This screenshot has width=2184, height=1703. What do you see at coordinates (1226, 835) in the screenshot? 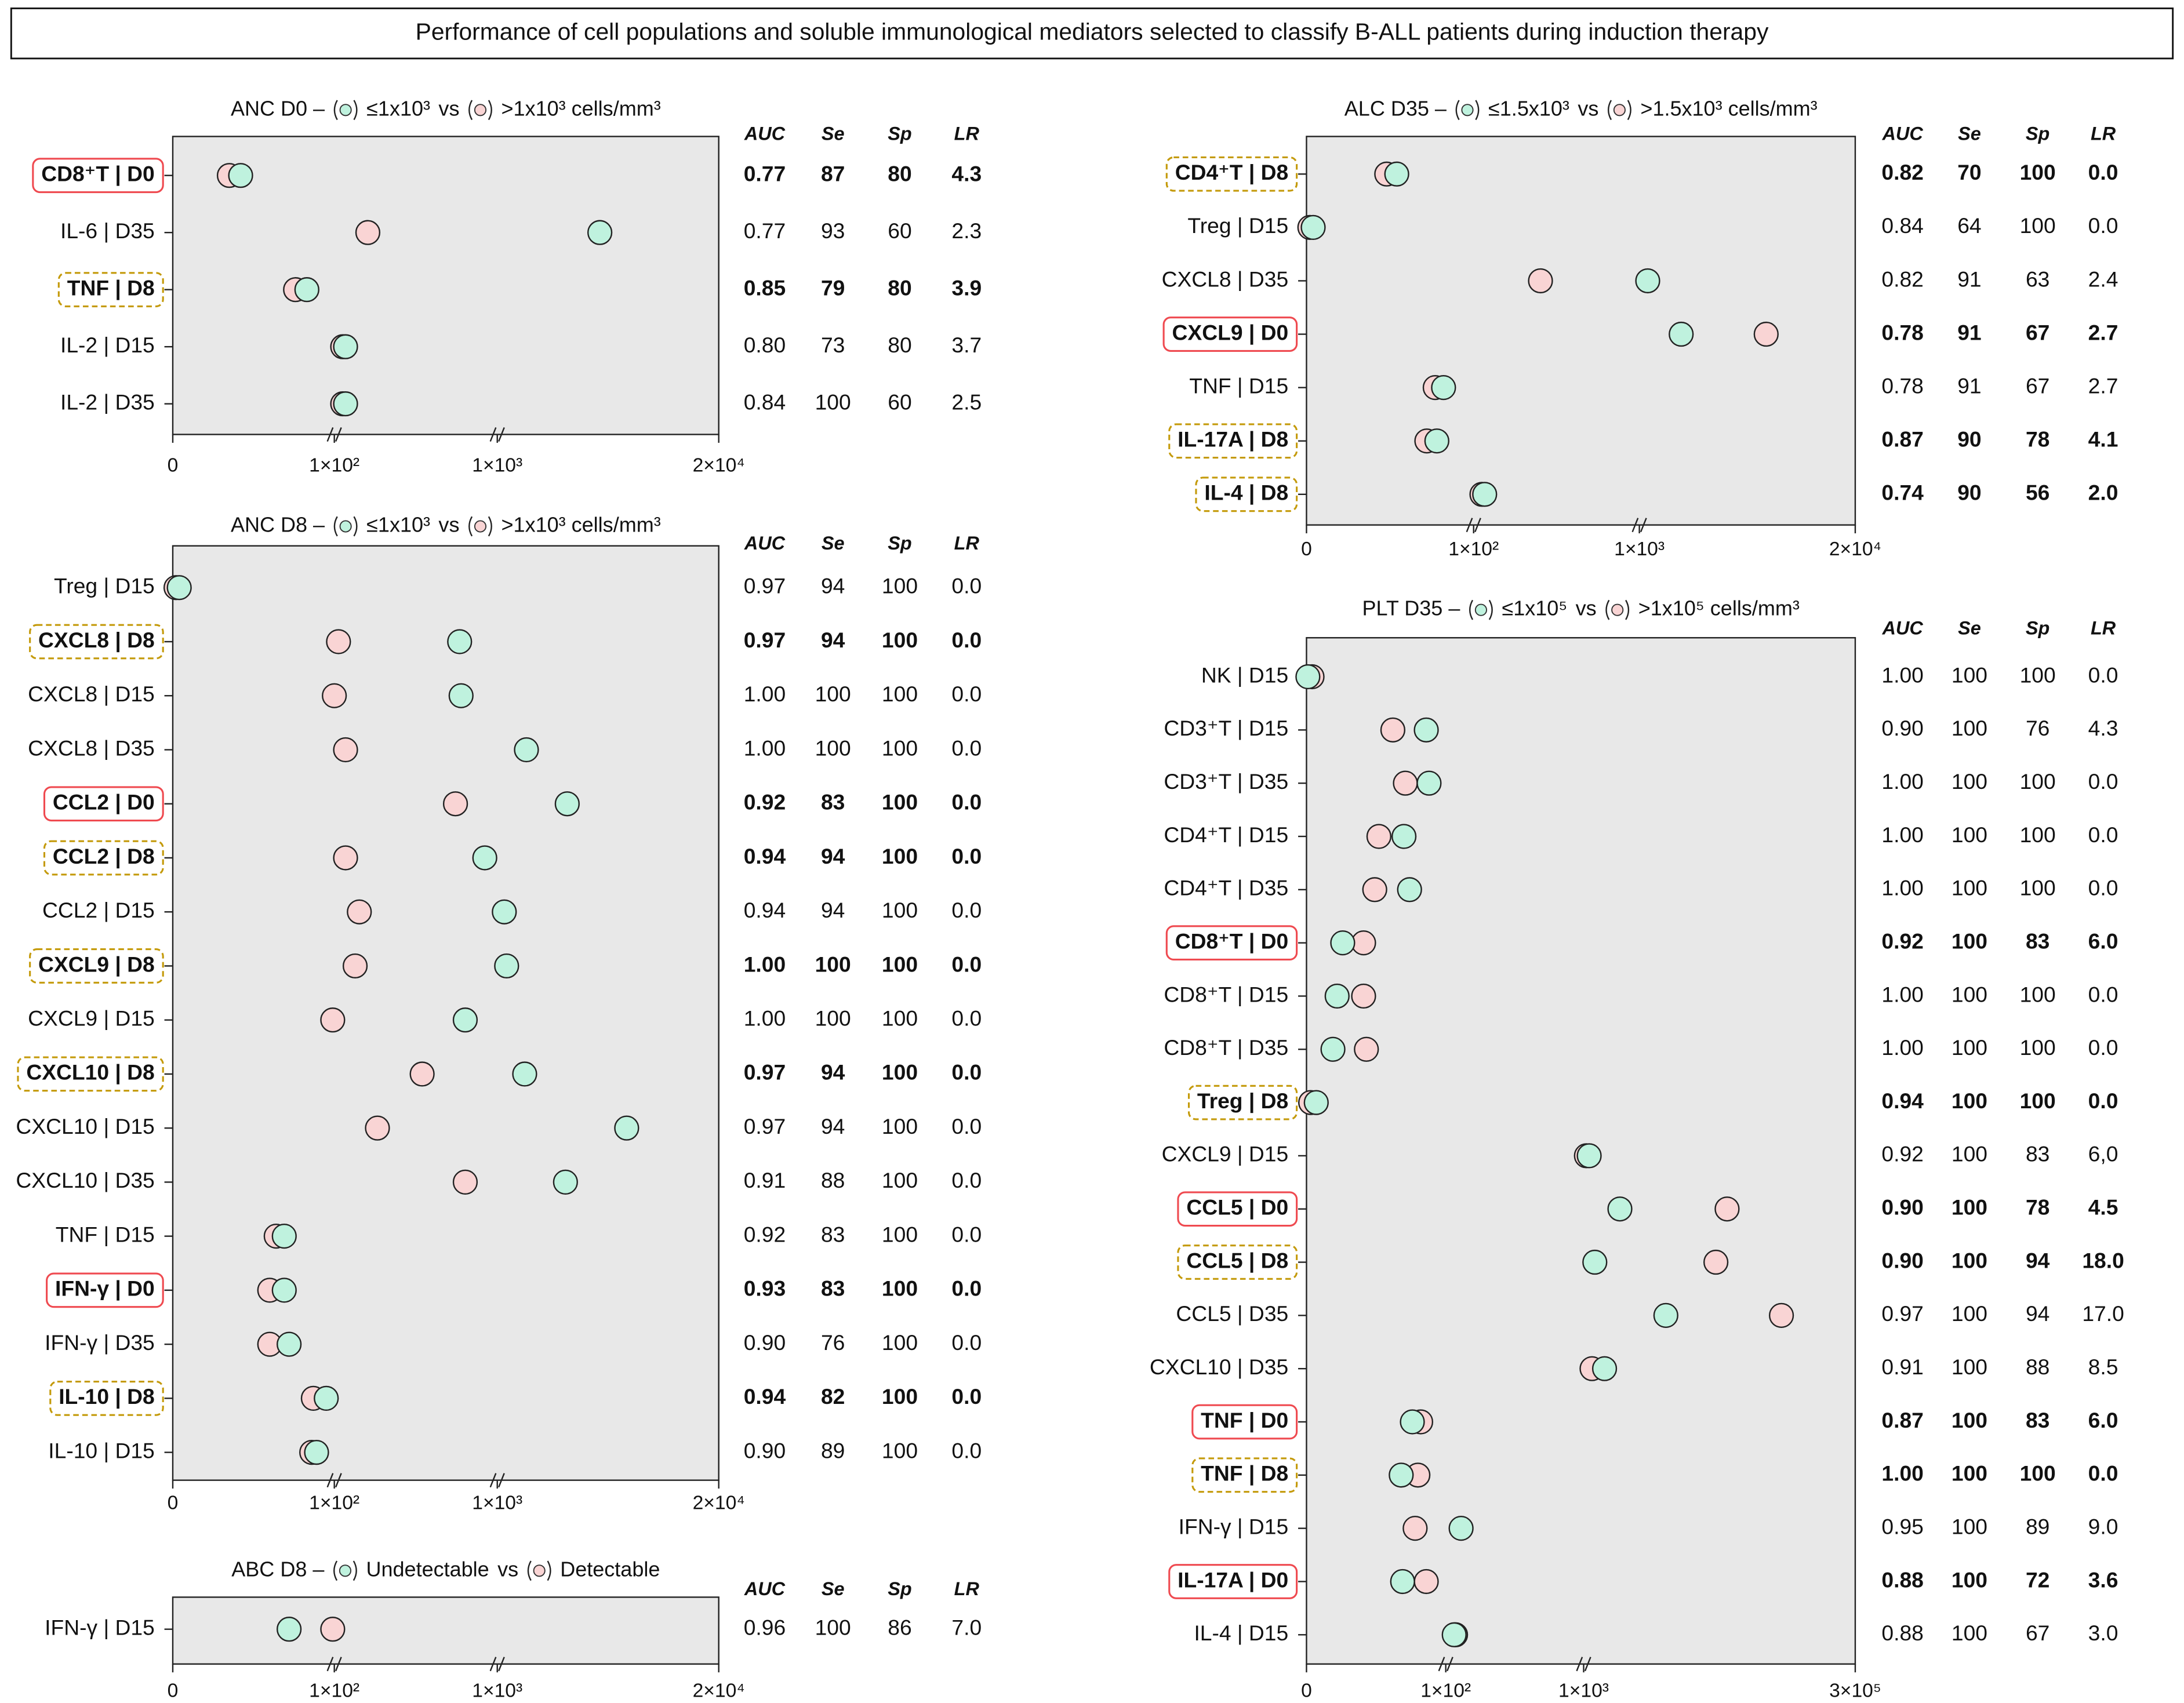
I see `row-label: CD4⁺T | D15` at bounding box center [1226, 835].